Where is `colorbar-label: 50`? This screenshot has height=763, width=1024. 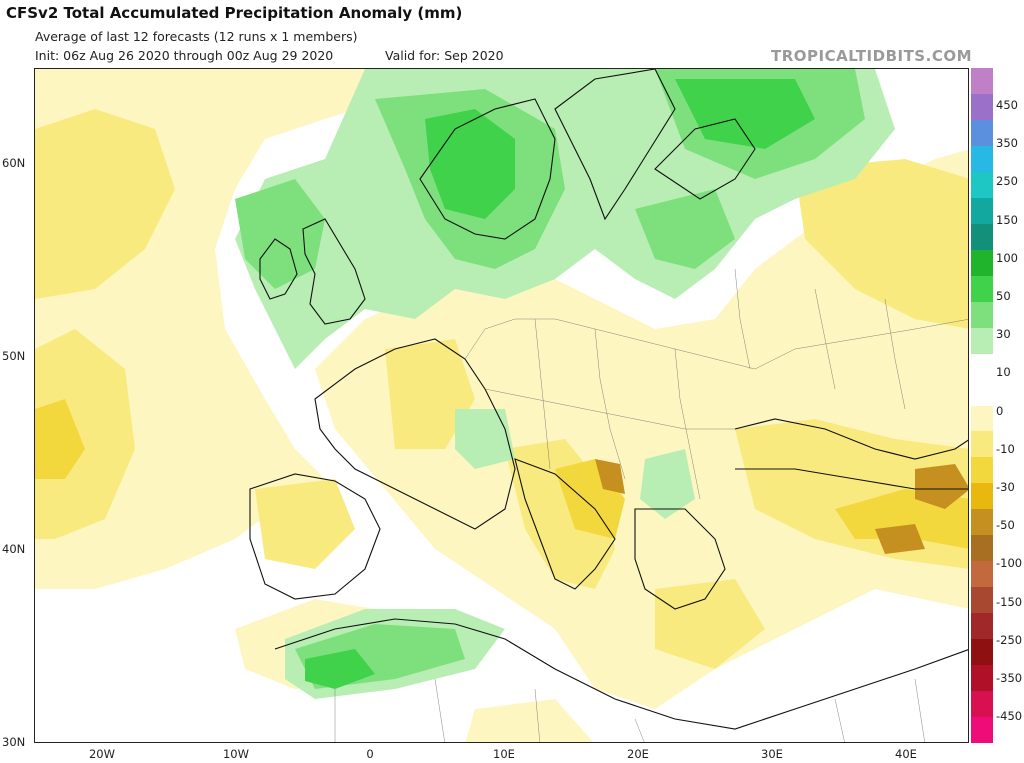
colorbar-label: 50 is located at coordinates (1003, 296).